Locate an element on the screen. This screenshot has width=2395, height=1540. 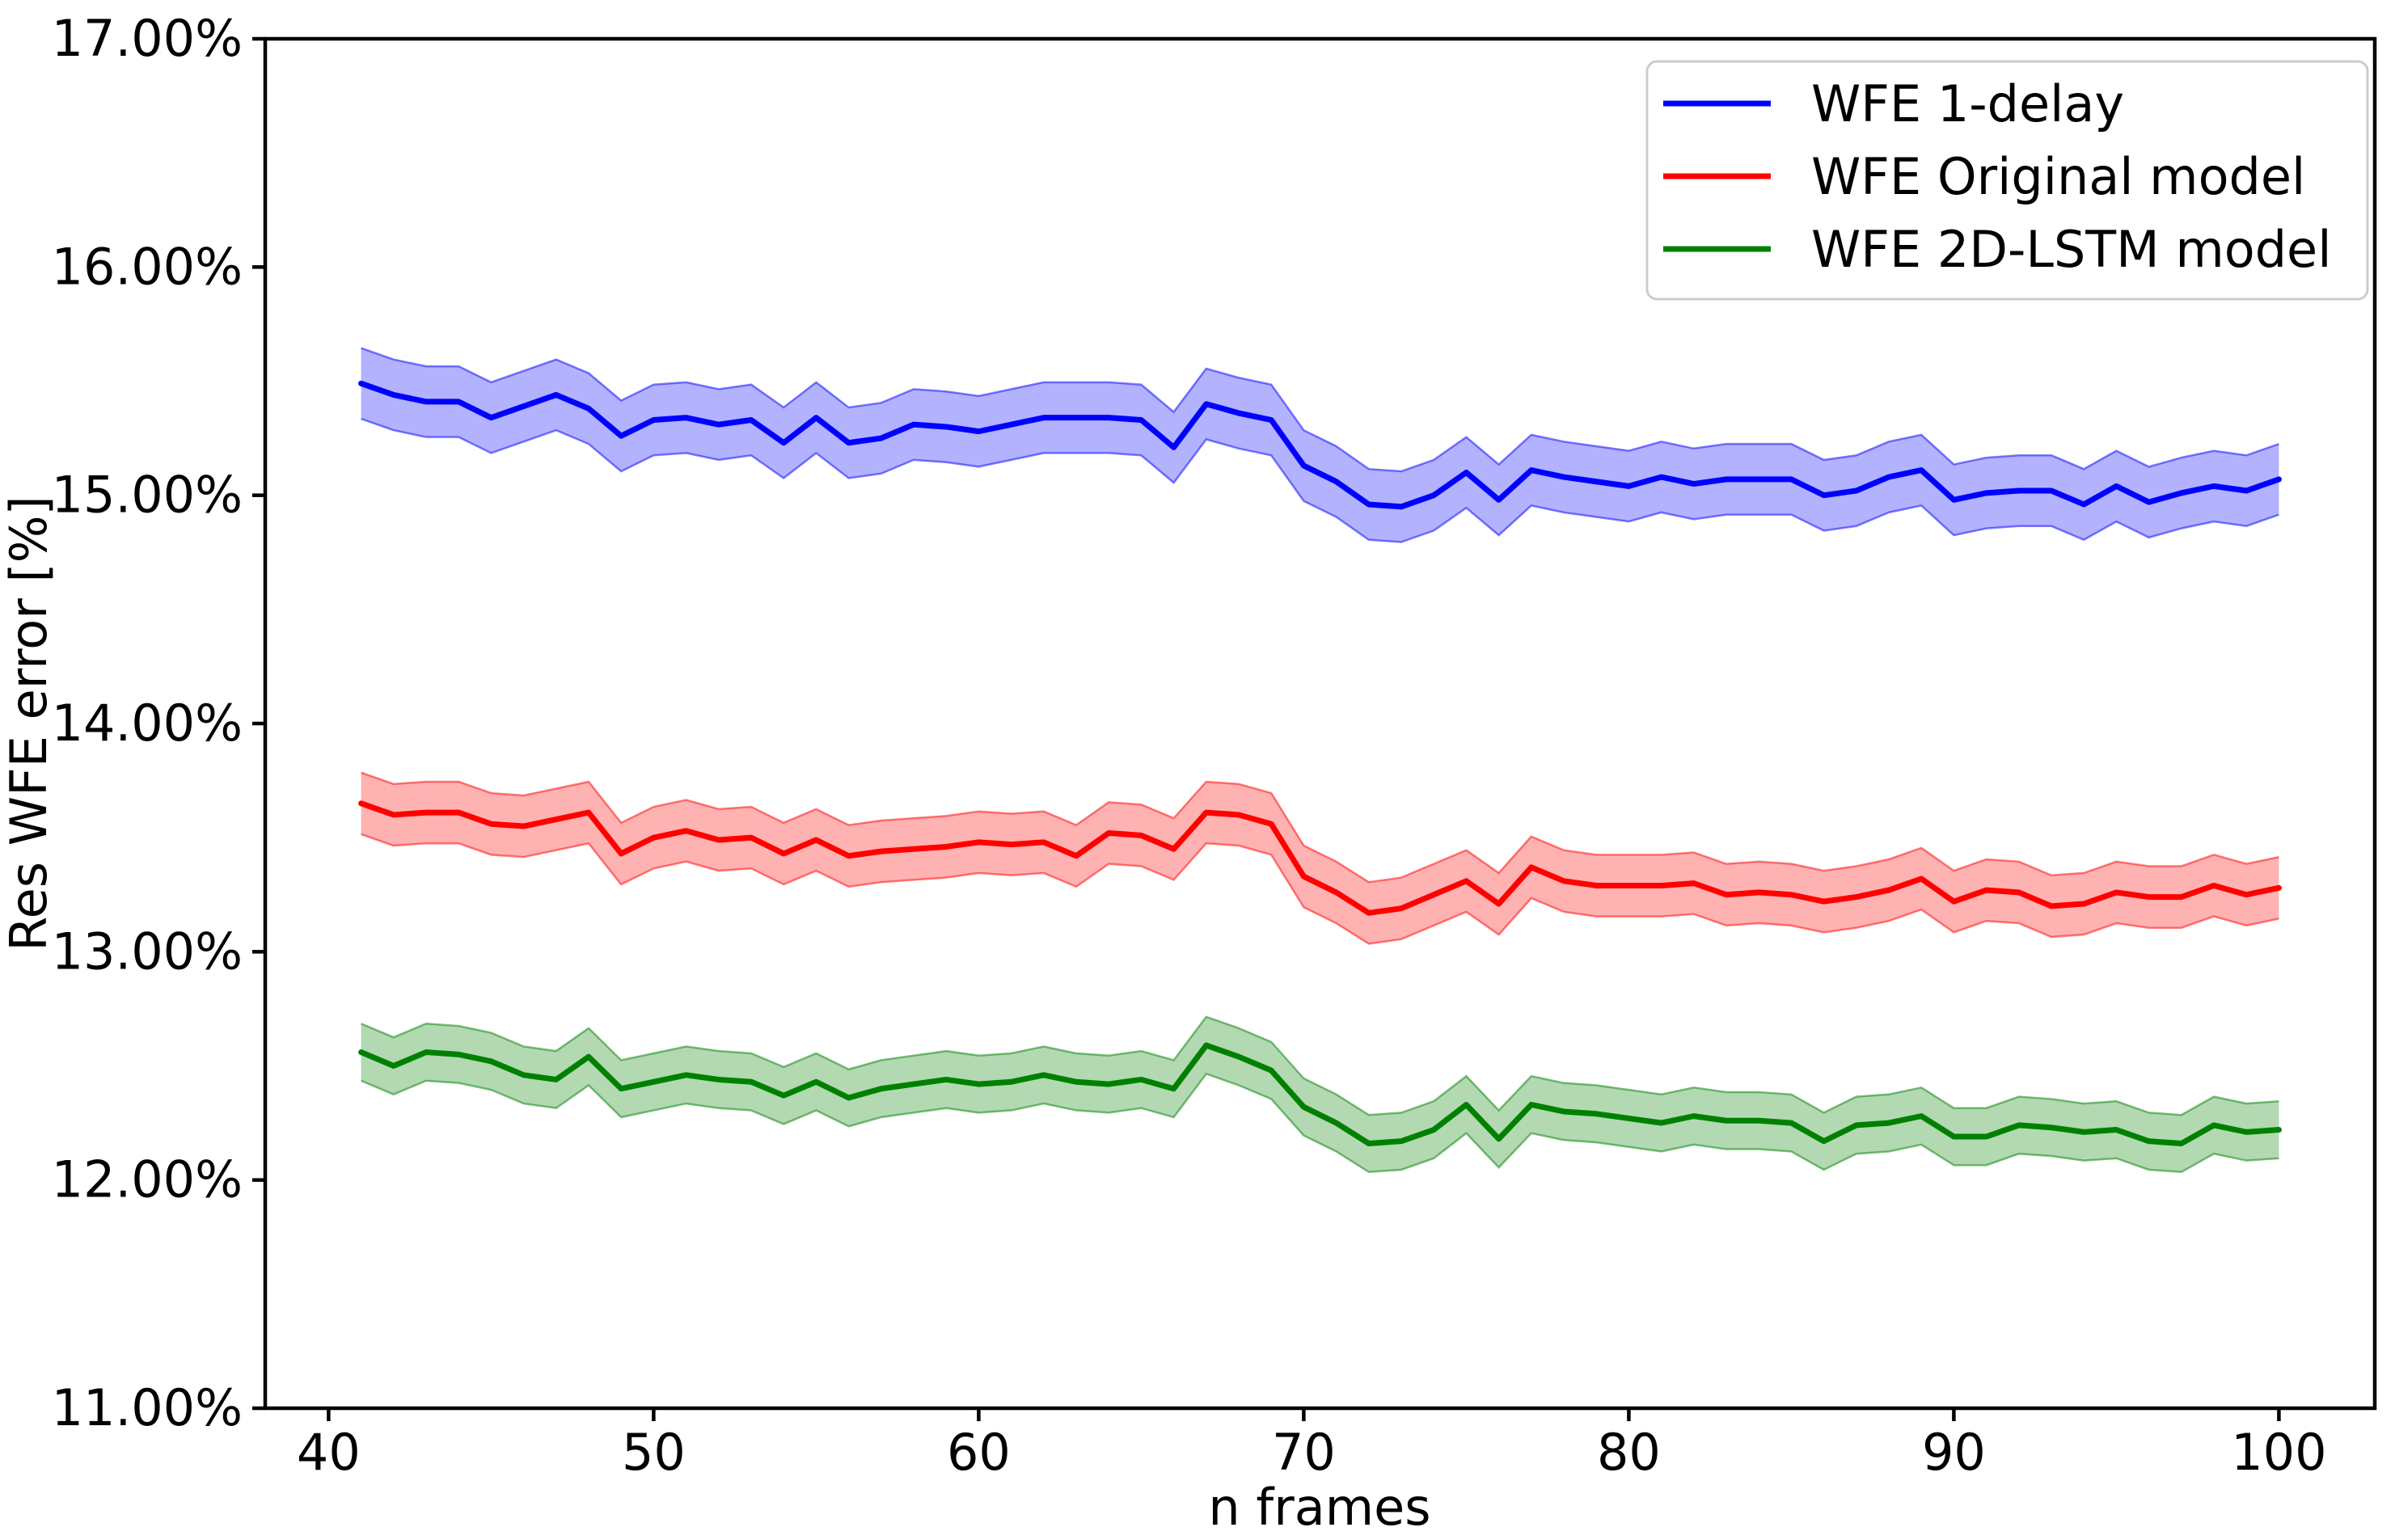
legend-box is located at coordinates (2007, 181).